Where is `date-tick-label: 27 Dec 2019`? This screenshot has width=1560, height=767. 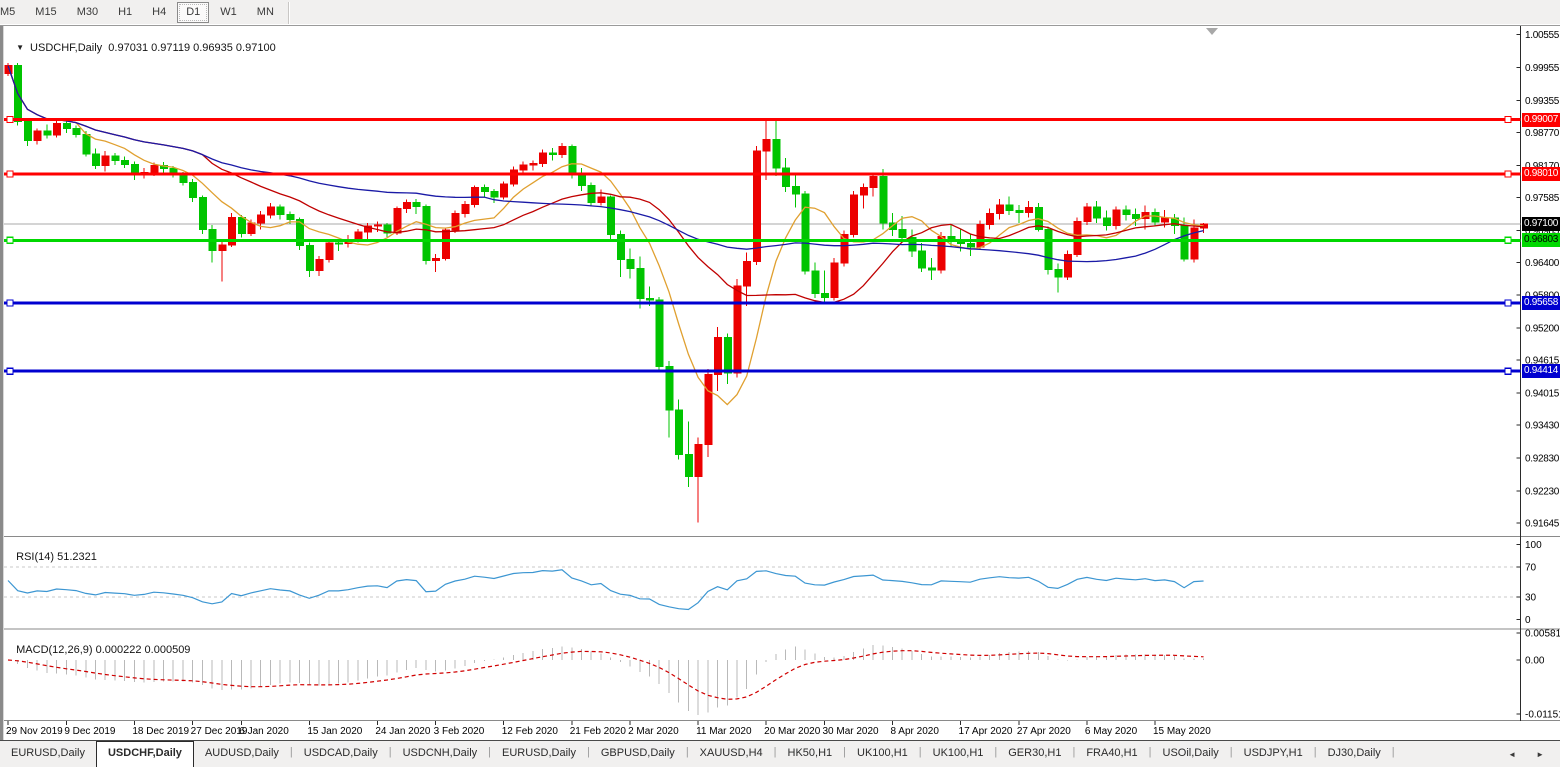 date-tick-label: 27 Dec 2019 is located at coordinates (219, 731).